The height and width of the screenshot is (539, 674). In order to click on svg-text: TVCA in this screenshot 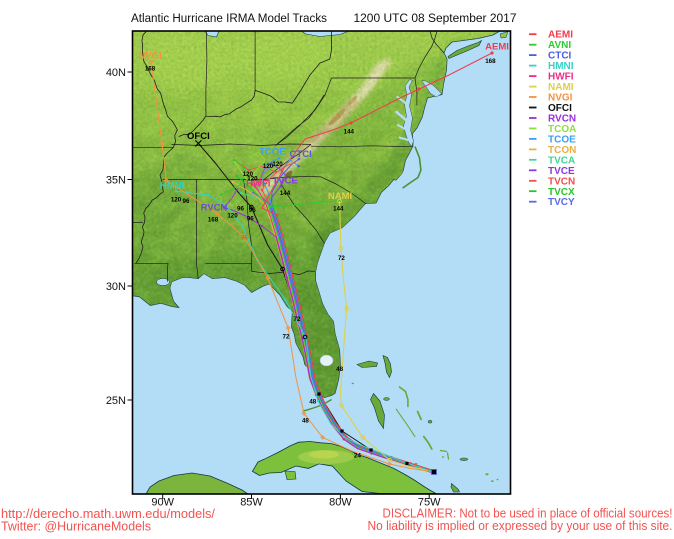, I will do `click(561, 160)`.